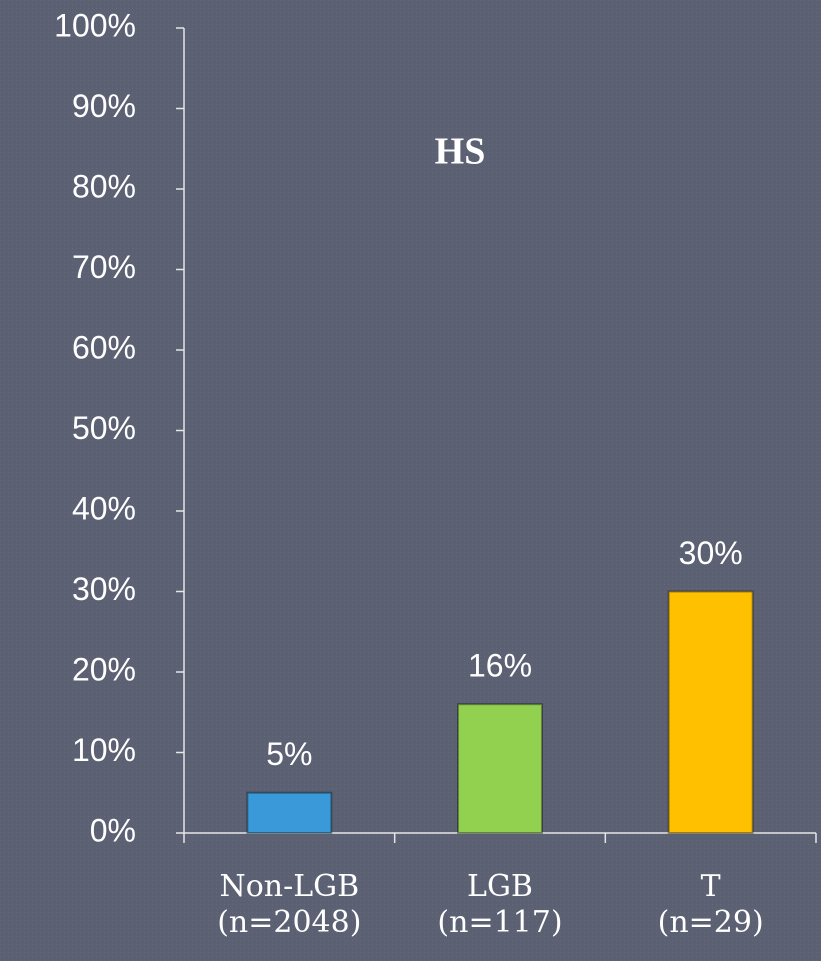 The image size is (821, 961). I want to click on y-tick-label: 0%, so click(113, 830).